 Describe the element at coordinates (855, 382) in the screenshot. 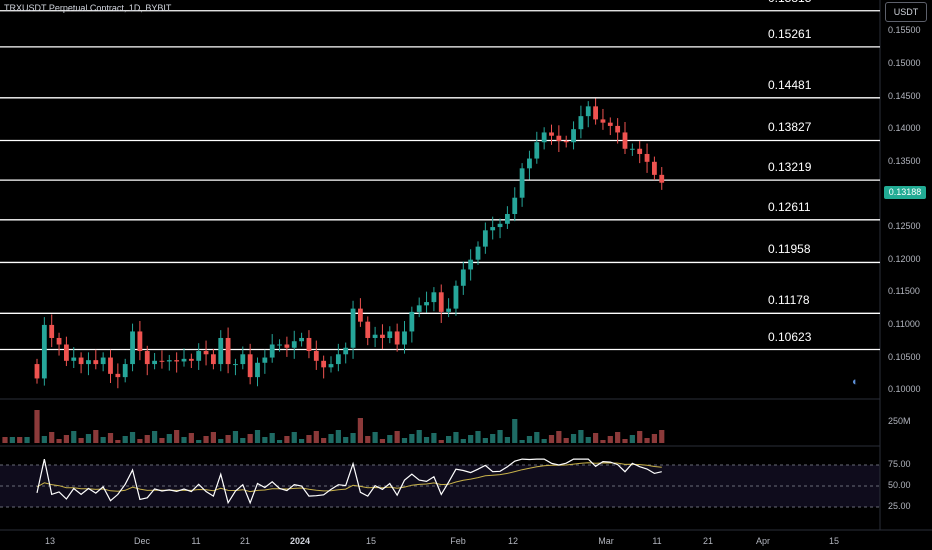

I see `tradingview-logo-icon: ◐` at that location.